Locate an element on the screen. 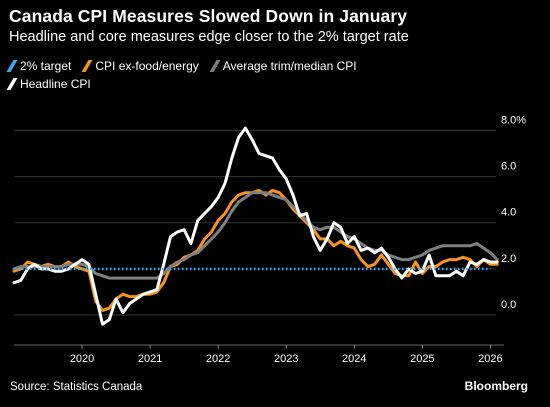 The width and height of the screenshot is (550, 407). legend-item-trim-median: Average trim/median CPI is located at coordinates (283, 66).